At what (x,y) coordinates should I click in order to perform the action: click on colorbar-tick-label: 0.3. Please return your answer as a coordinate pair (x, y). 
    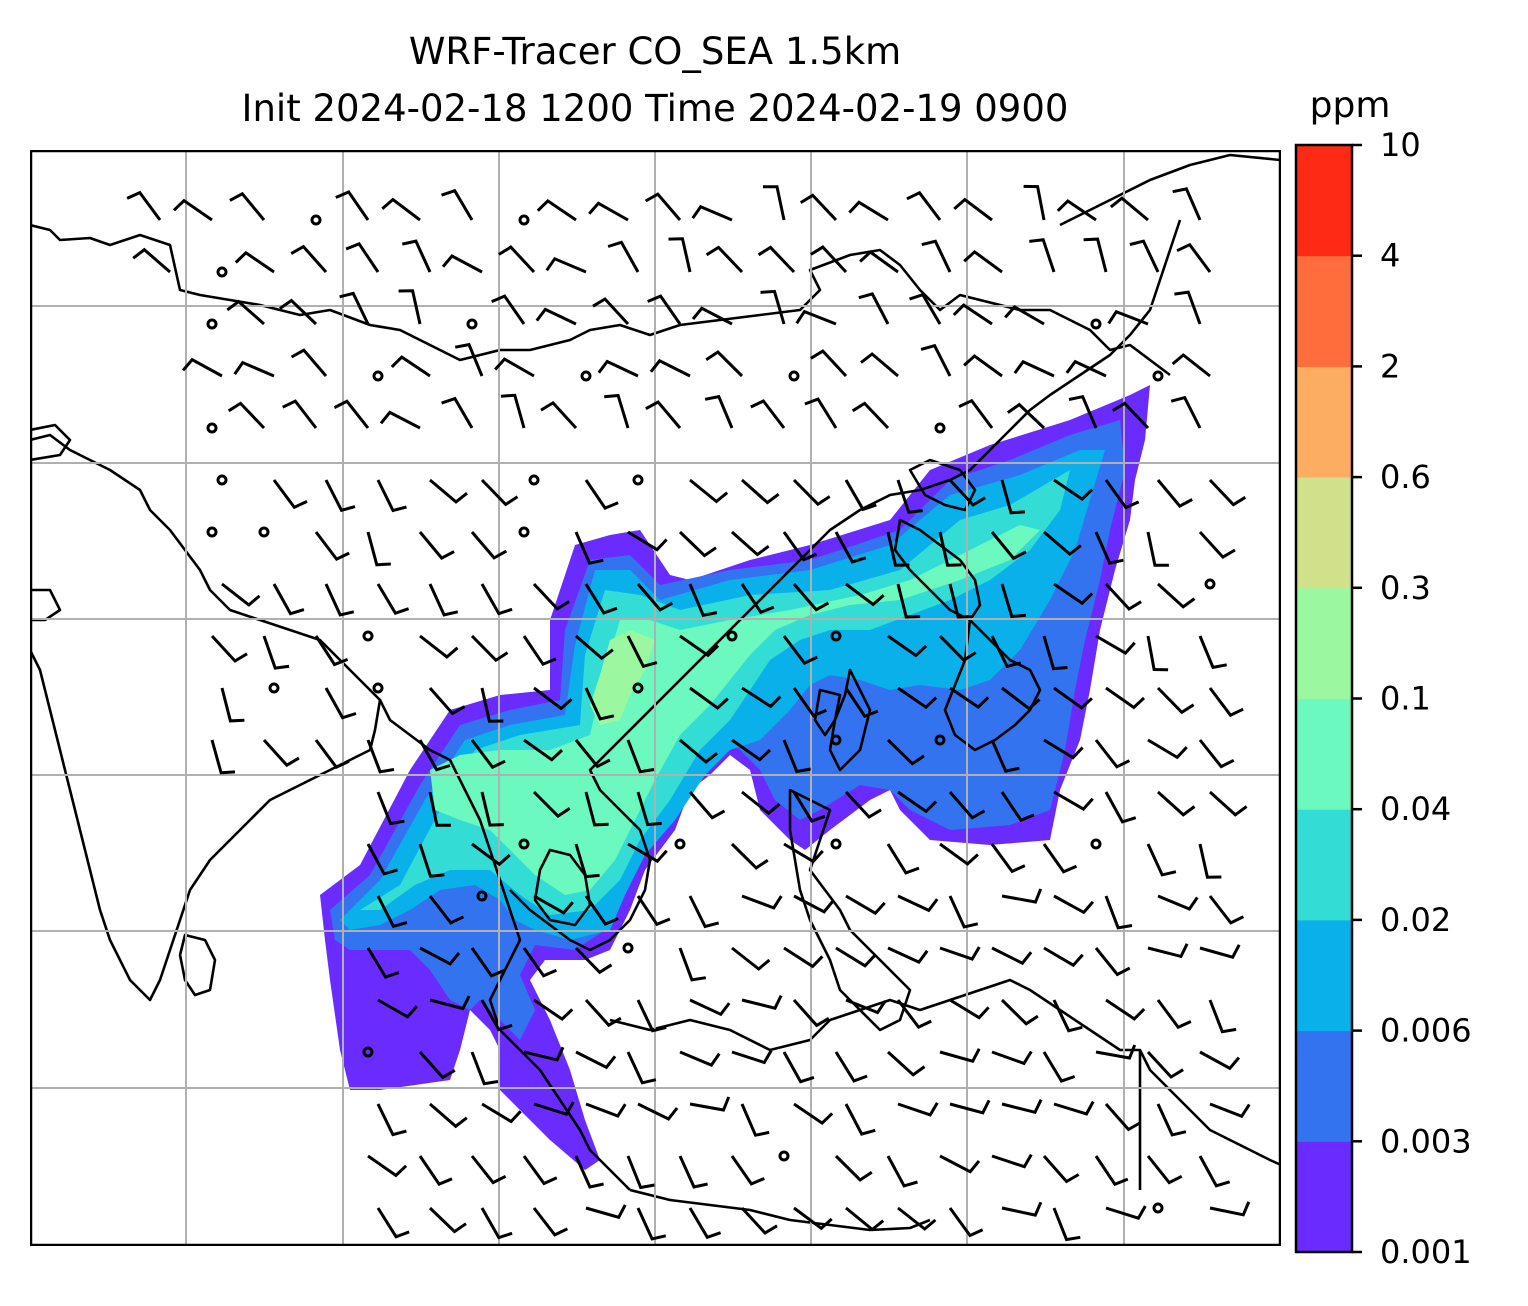
    Looking at the image, I should click on (1405, 588).